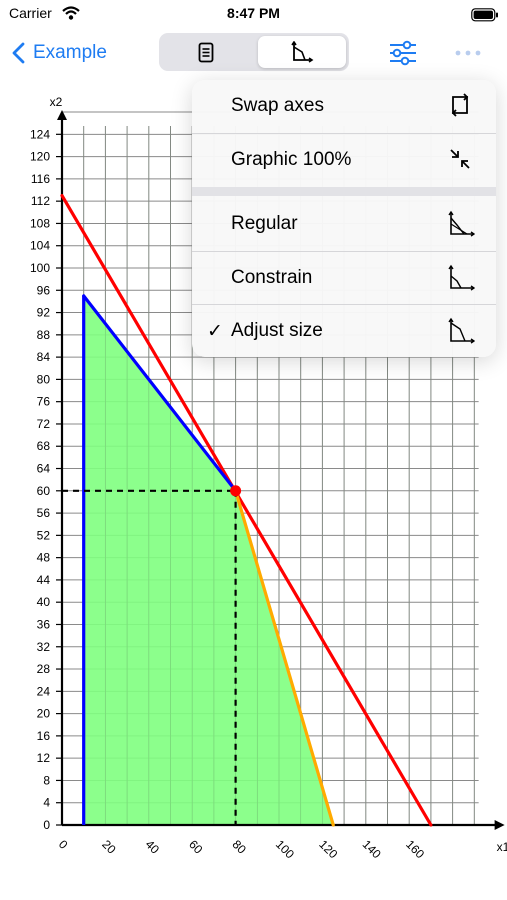 This screenshot has height=900, width=507. Describe the element at coordinates (291, 159) in the screenshot. I see `menu-item-label: Graphic 100%` at that location.